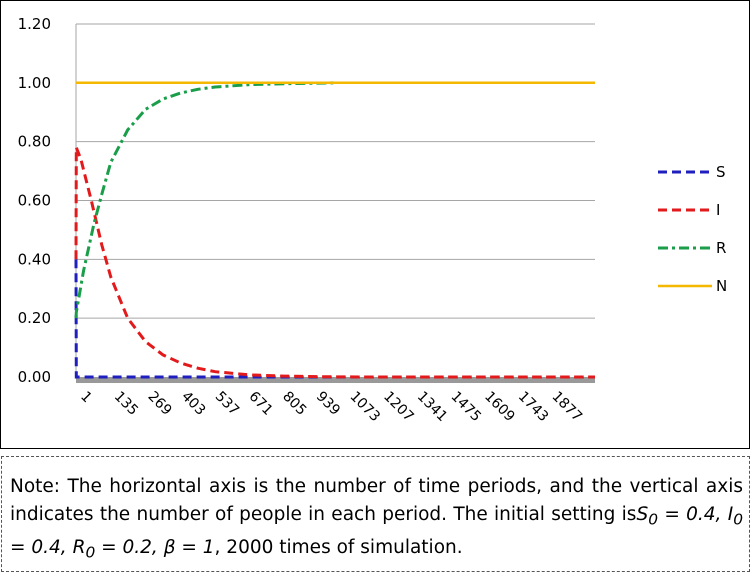 Image resolution: width=752 pixels, height=574 pixels. What do you see at coordinates (682, 516) in the screenshot?
I see `note-s0: S0 = 0.4,` at bounding box center [682, 516].